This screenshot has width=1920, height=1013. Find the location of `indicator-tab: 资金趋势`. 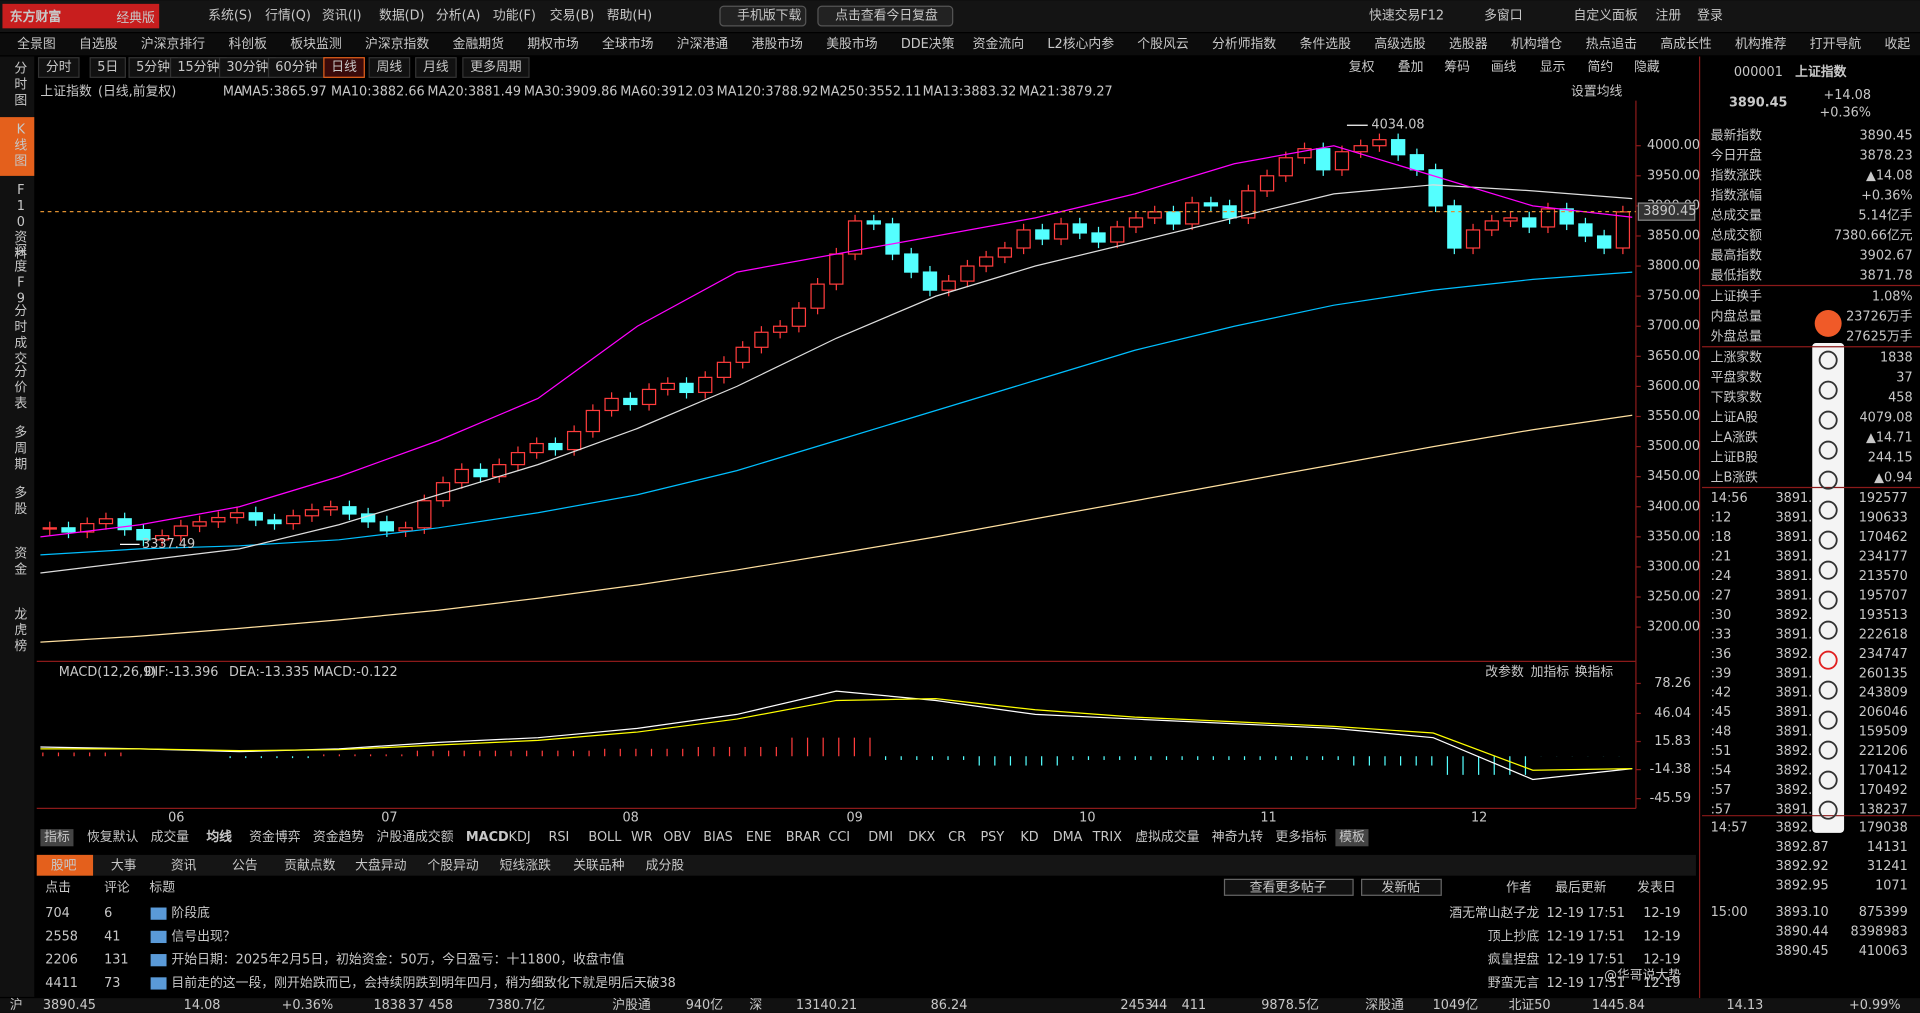

indicator-tab: 资金趋势 is located at coordinates (339, 837).